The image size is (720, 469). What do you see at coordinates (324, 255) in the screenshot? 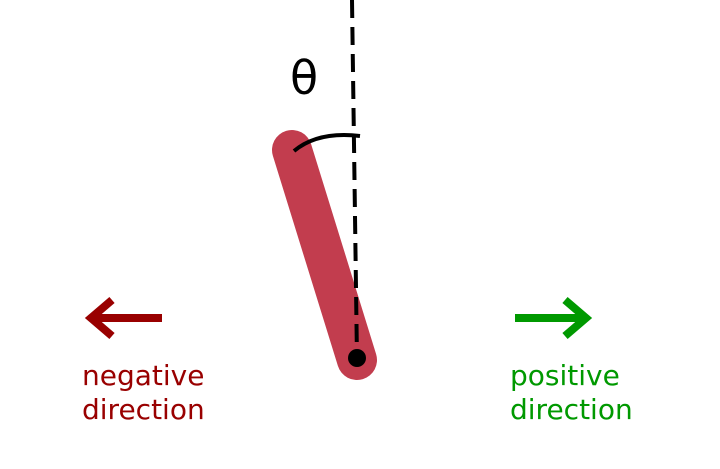
I see `pole-rod` at bounding box center [324, 255].